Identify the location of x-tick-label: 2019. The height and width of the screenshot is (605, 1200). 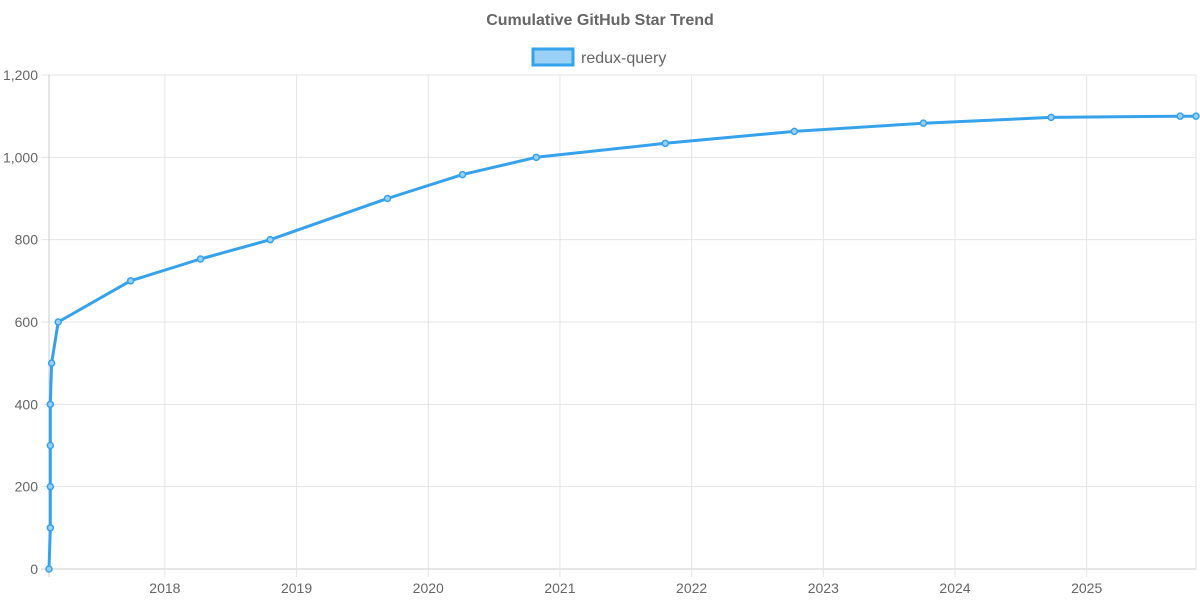
(296, 588).